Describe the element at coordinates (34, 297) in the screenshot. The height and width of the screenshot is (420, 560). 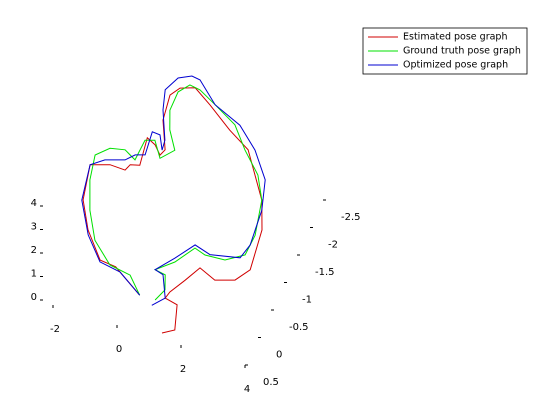
I see `z-tick-label: 0` at that location.